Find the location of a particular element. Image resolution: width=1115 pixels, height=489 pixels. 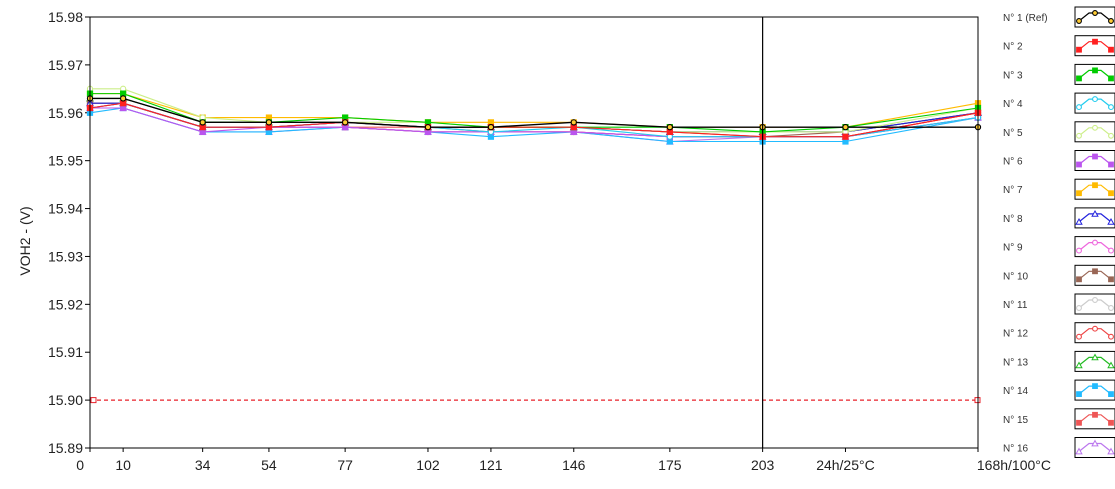

legend-label: N° 4 is located at coordinates (1013, 104).